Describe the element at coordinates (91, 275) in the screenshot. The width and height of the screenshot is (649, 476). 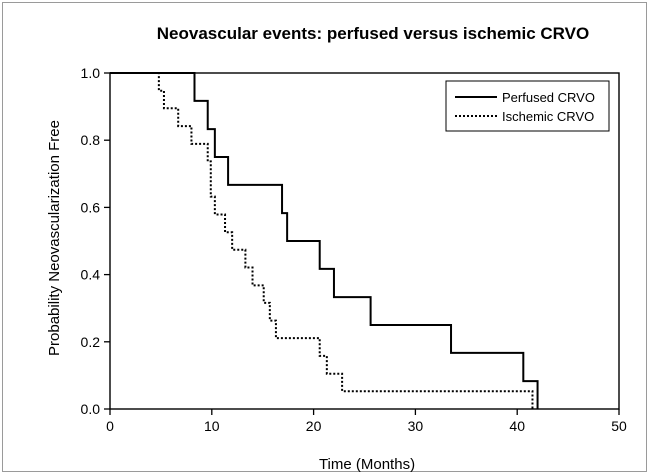
I see `y-tick-label-2: 0.4` at that location.